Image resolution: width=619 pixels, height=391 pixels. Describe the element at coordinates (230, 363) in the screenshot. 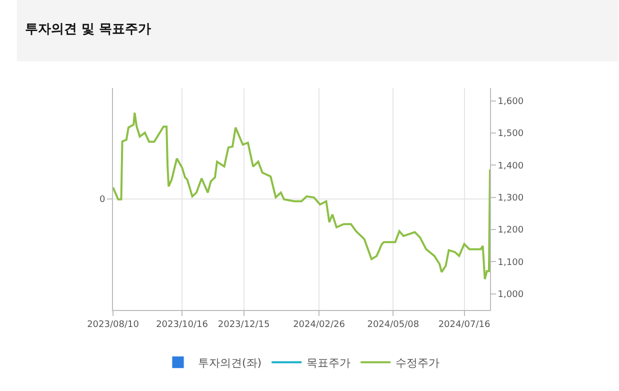

I see `legend-label: 투자의견(좌)` at that location.